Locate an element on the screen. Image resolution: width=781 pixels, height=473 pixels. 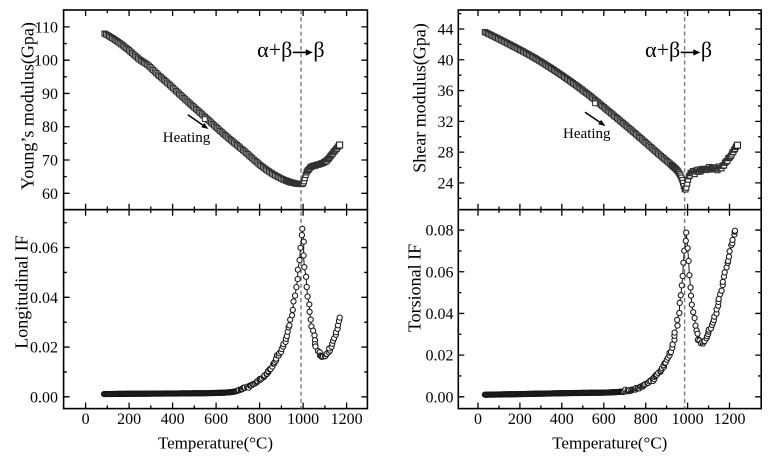
svg-text: 0.08 is located at coordinates (440, 231).